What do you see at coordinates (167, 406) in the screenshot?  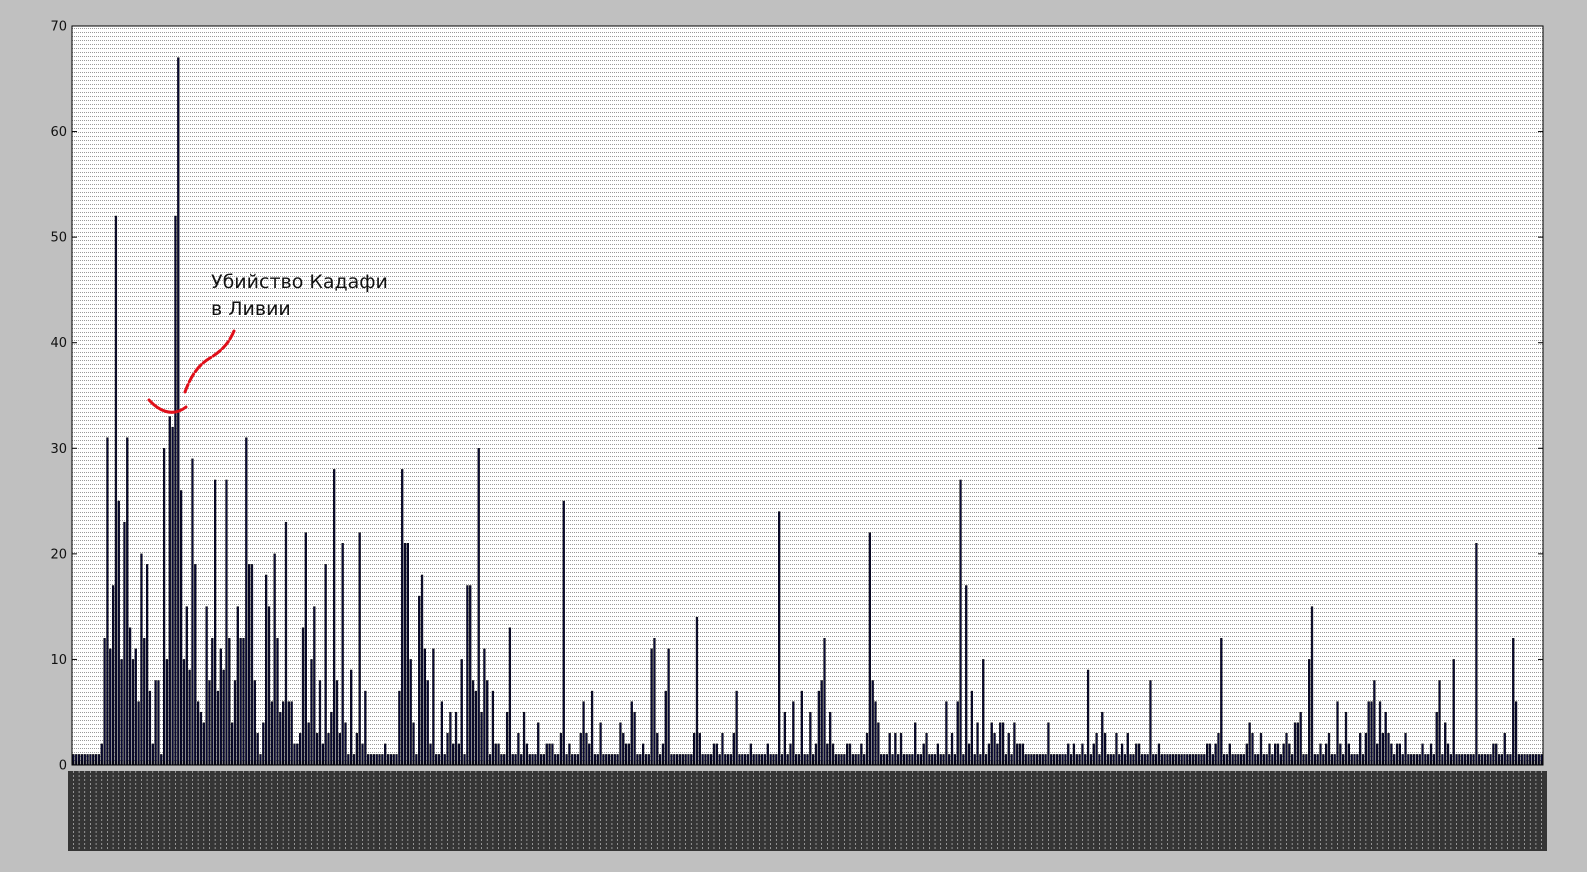 I see `annotation-marker-arc` at bounding box center [167, 406].